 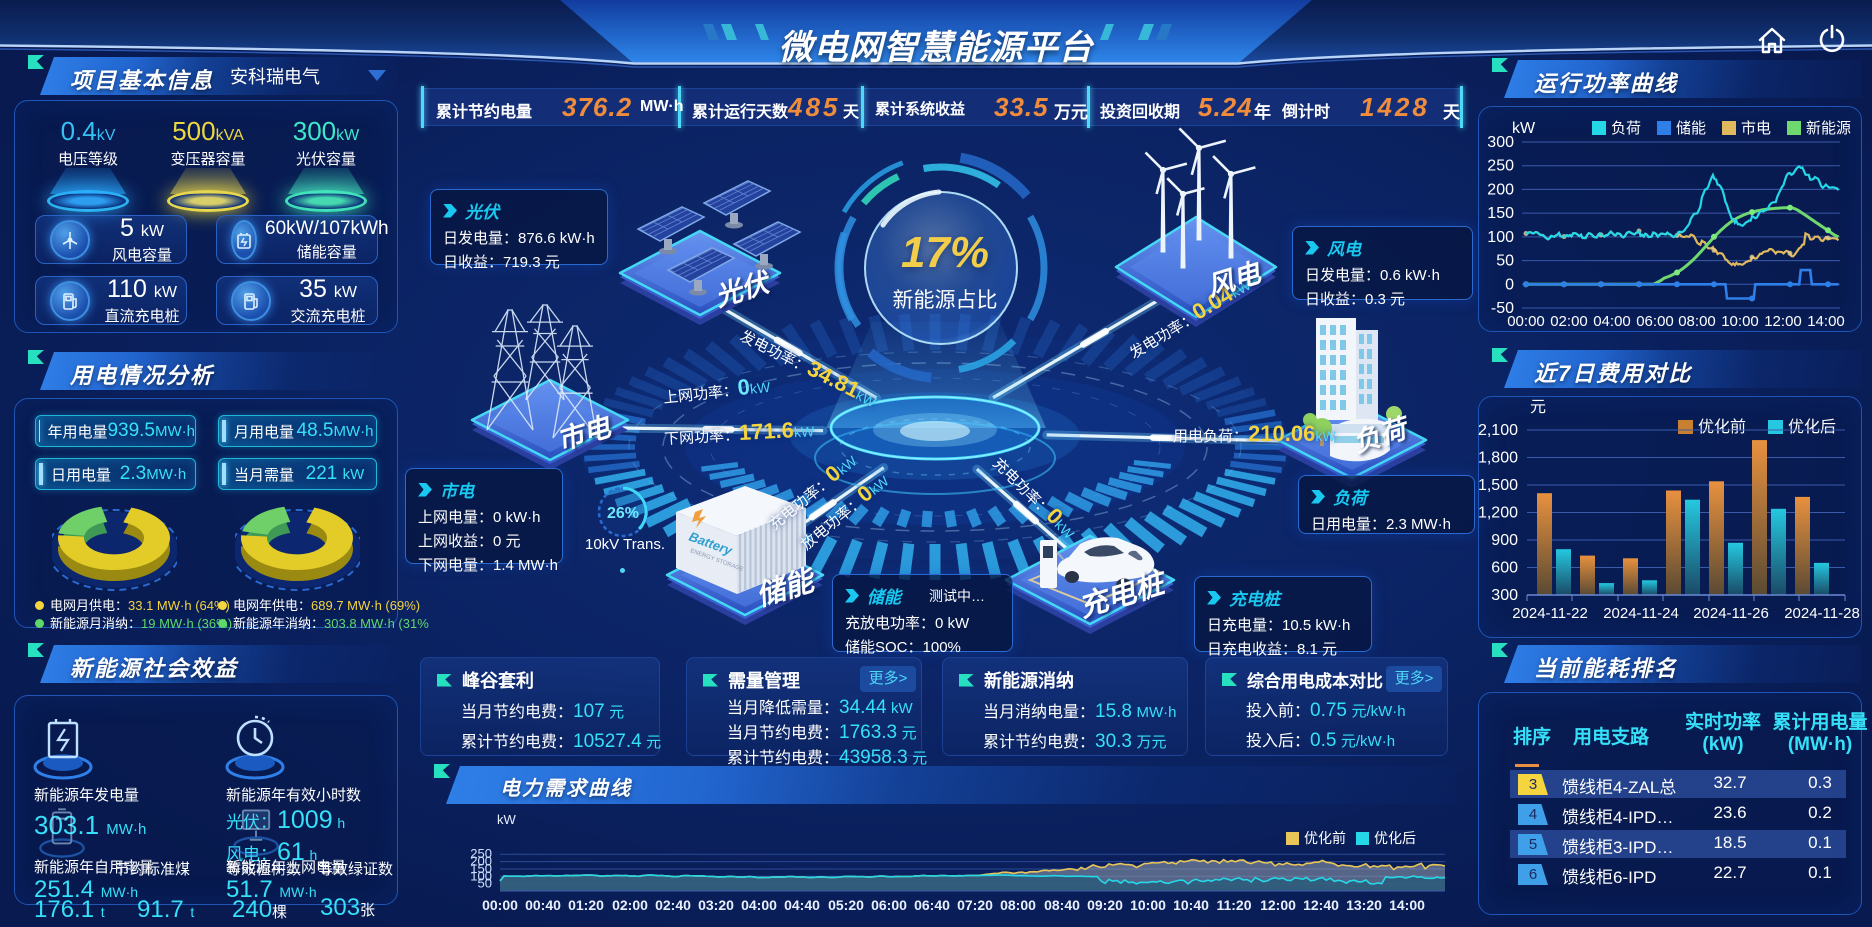 I want to click on svg-text: 04:40, so click(x=802, y=905).